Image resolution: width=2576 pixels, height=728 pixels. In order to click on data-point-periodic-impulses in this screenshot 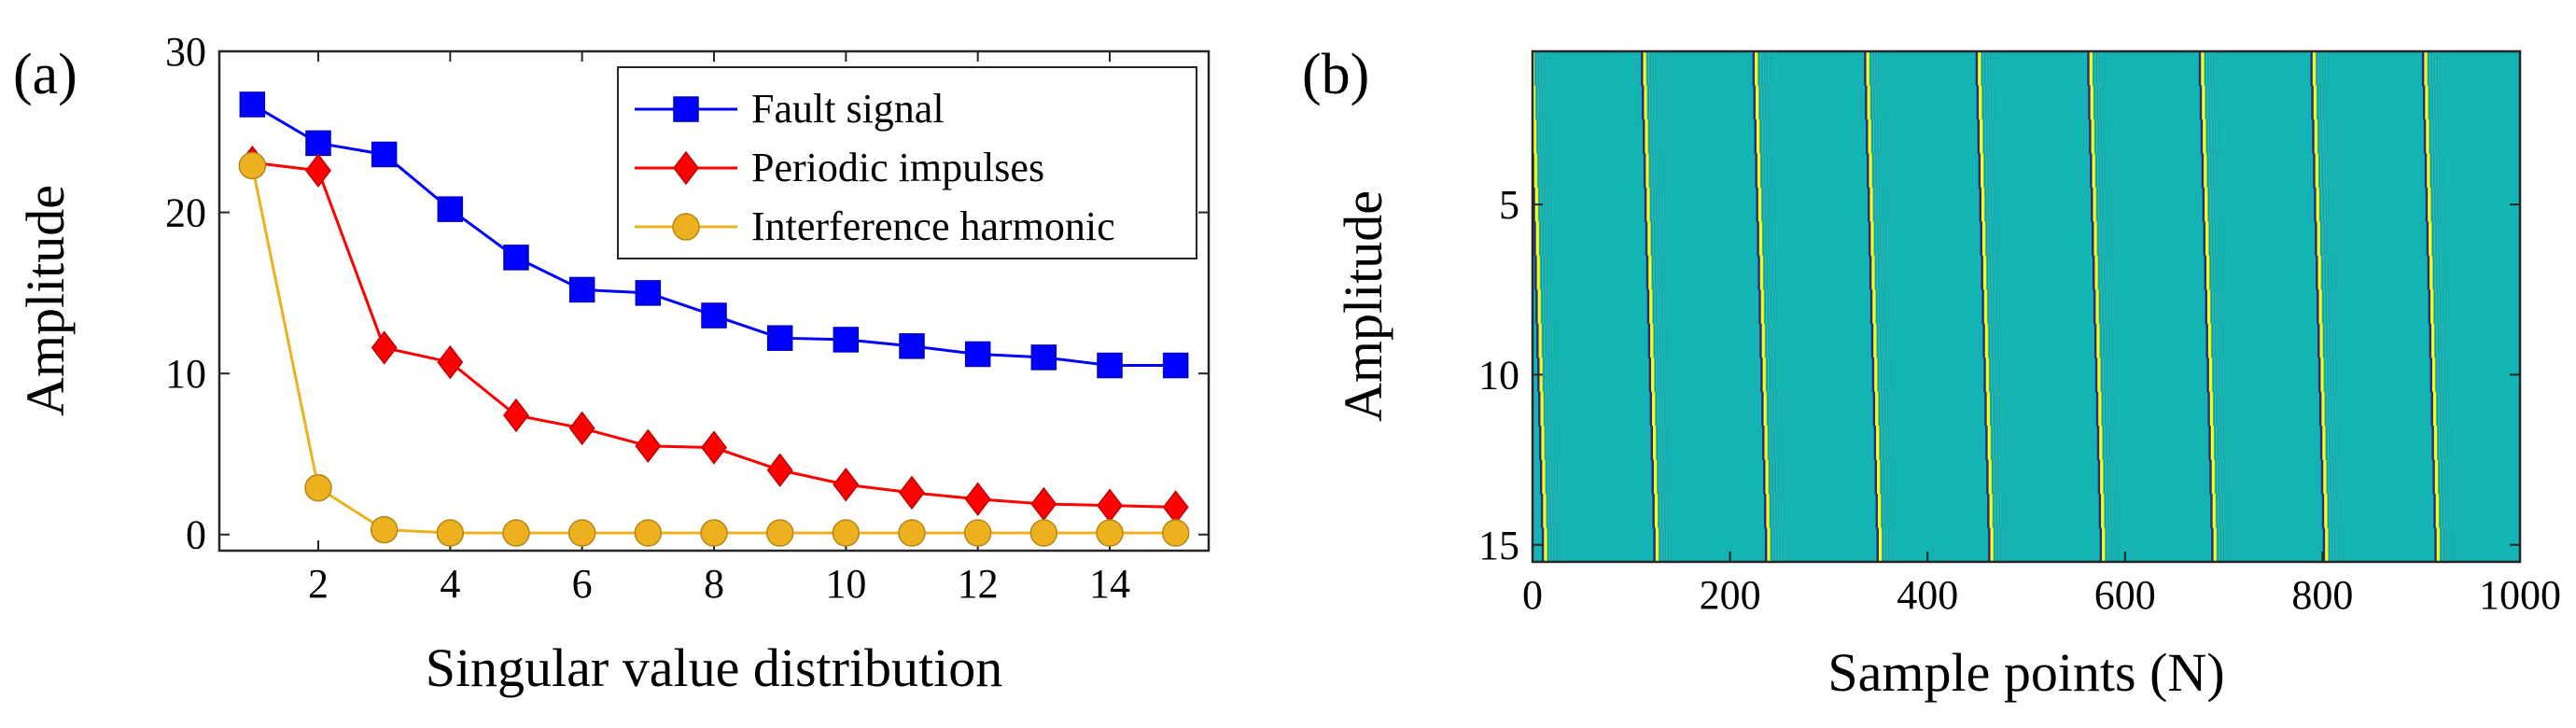, I will do `click(779, 470)`.